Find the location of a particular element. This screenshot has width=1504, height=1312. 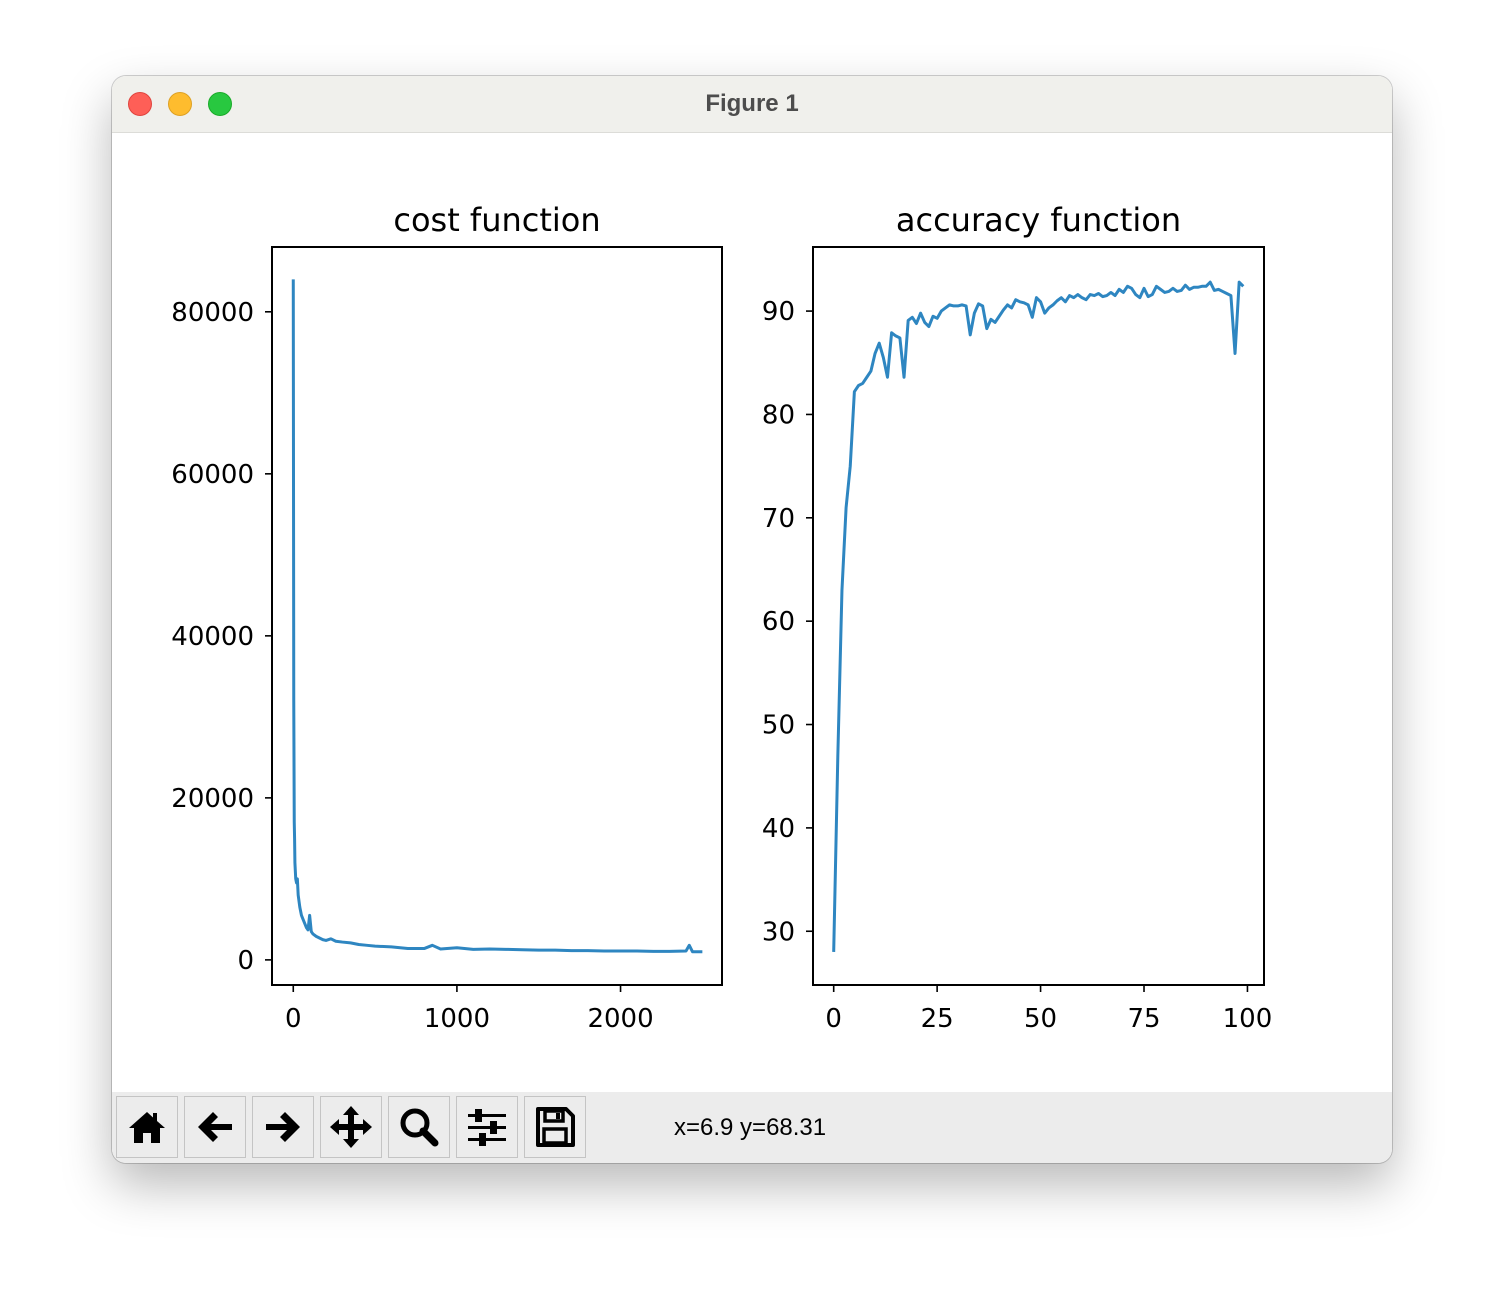

home-icon is located at coordinates (147, 1127).